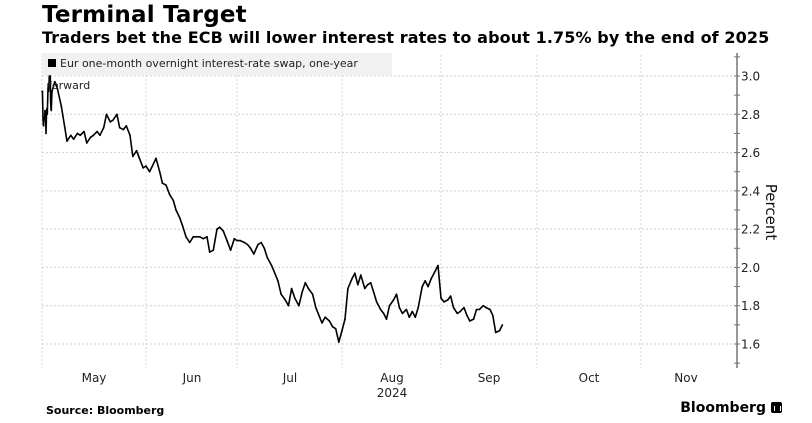 This screenshot has width=812, height=423. What do you see at coordinates (750, 77) in the screenshot?
I see `y-tick-label: 3.0` at bounding box center [750, 77].